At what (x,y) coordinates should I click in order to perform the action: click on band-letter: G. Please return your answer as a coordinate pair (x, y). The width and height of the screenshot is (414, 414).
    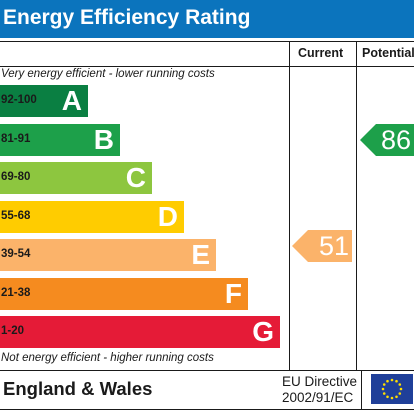
    Looking at the image, I should click on (263, 331).